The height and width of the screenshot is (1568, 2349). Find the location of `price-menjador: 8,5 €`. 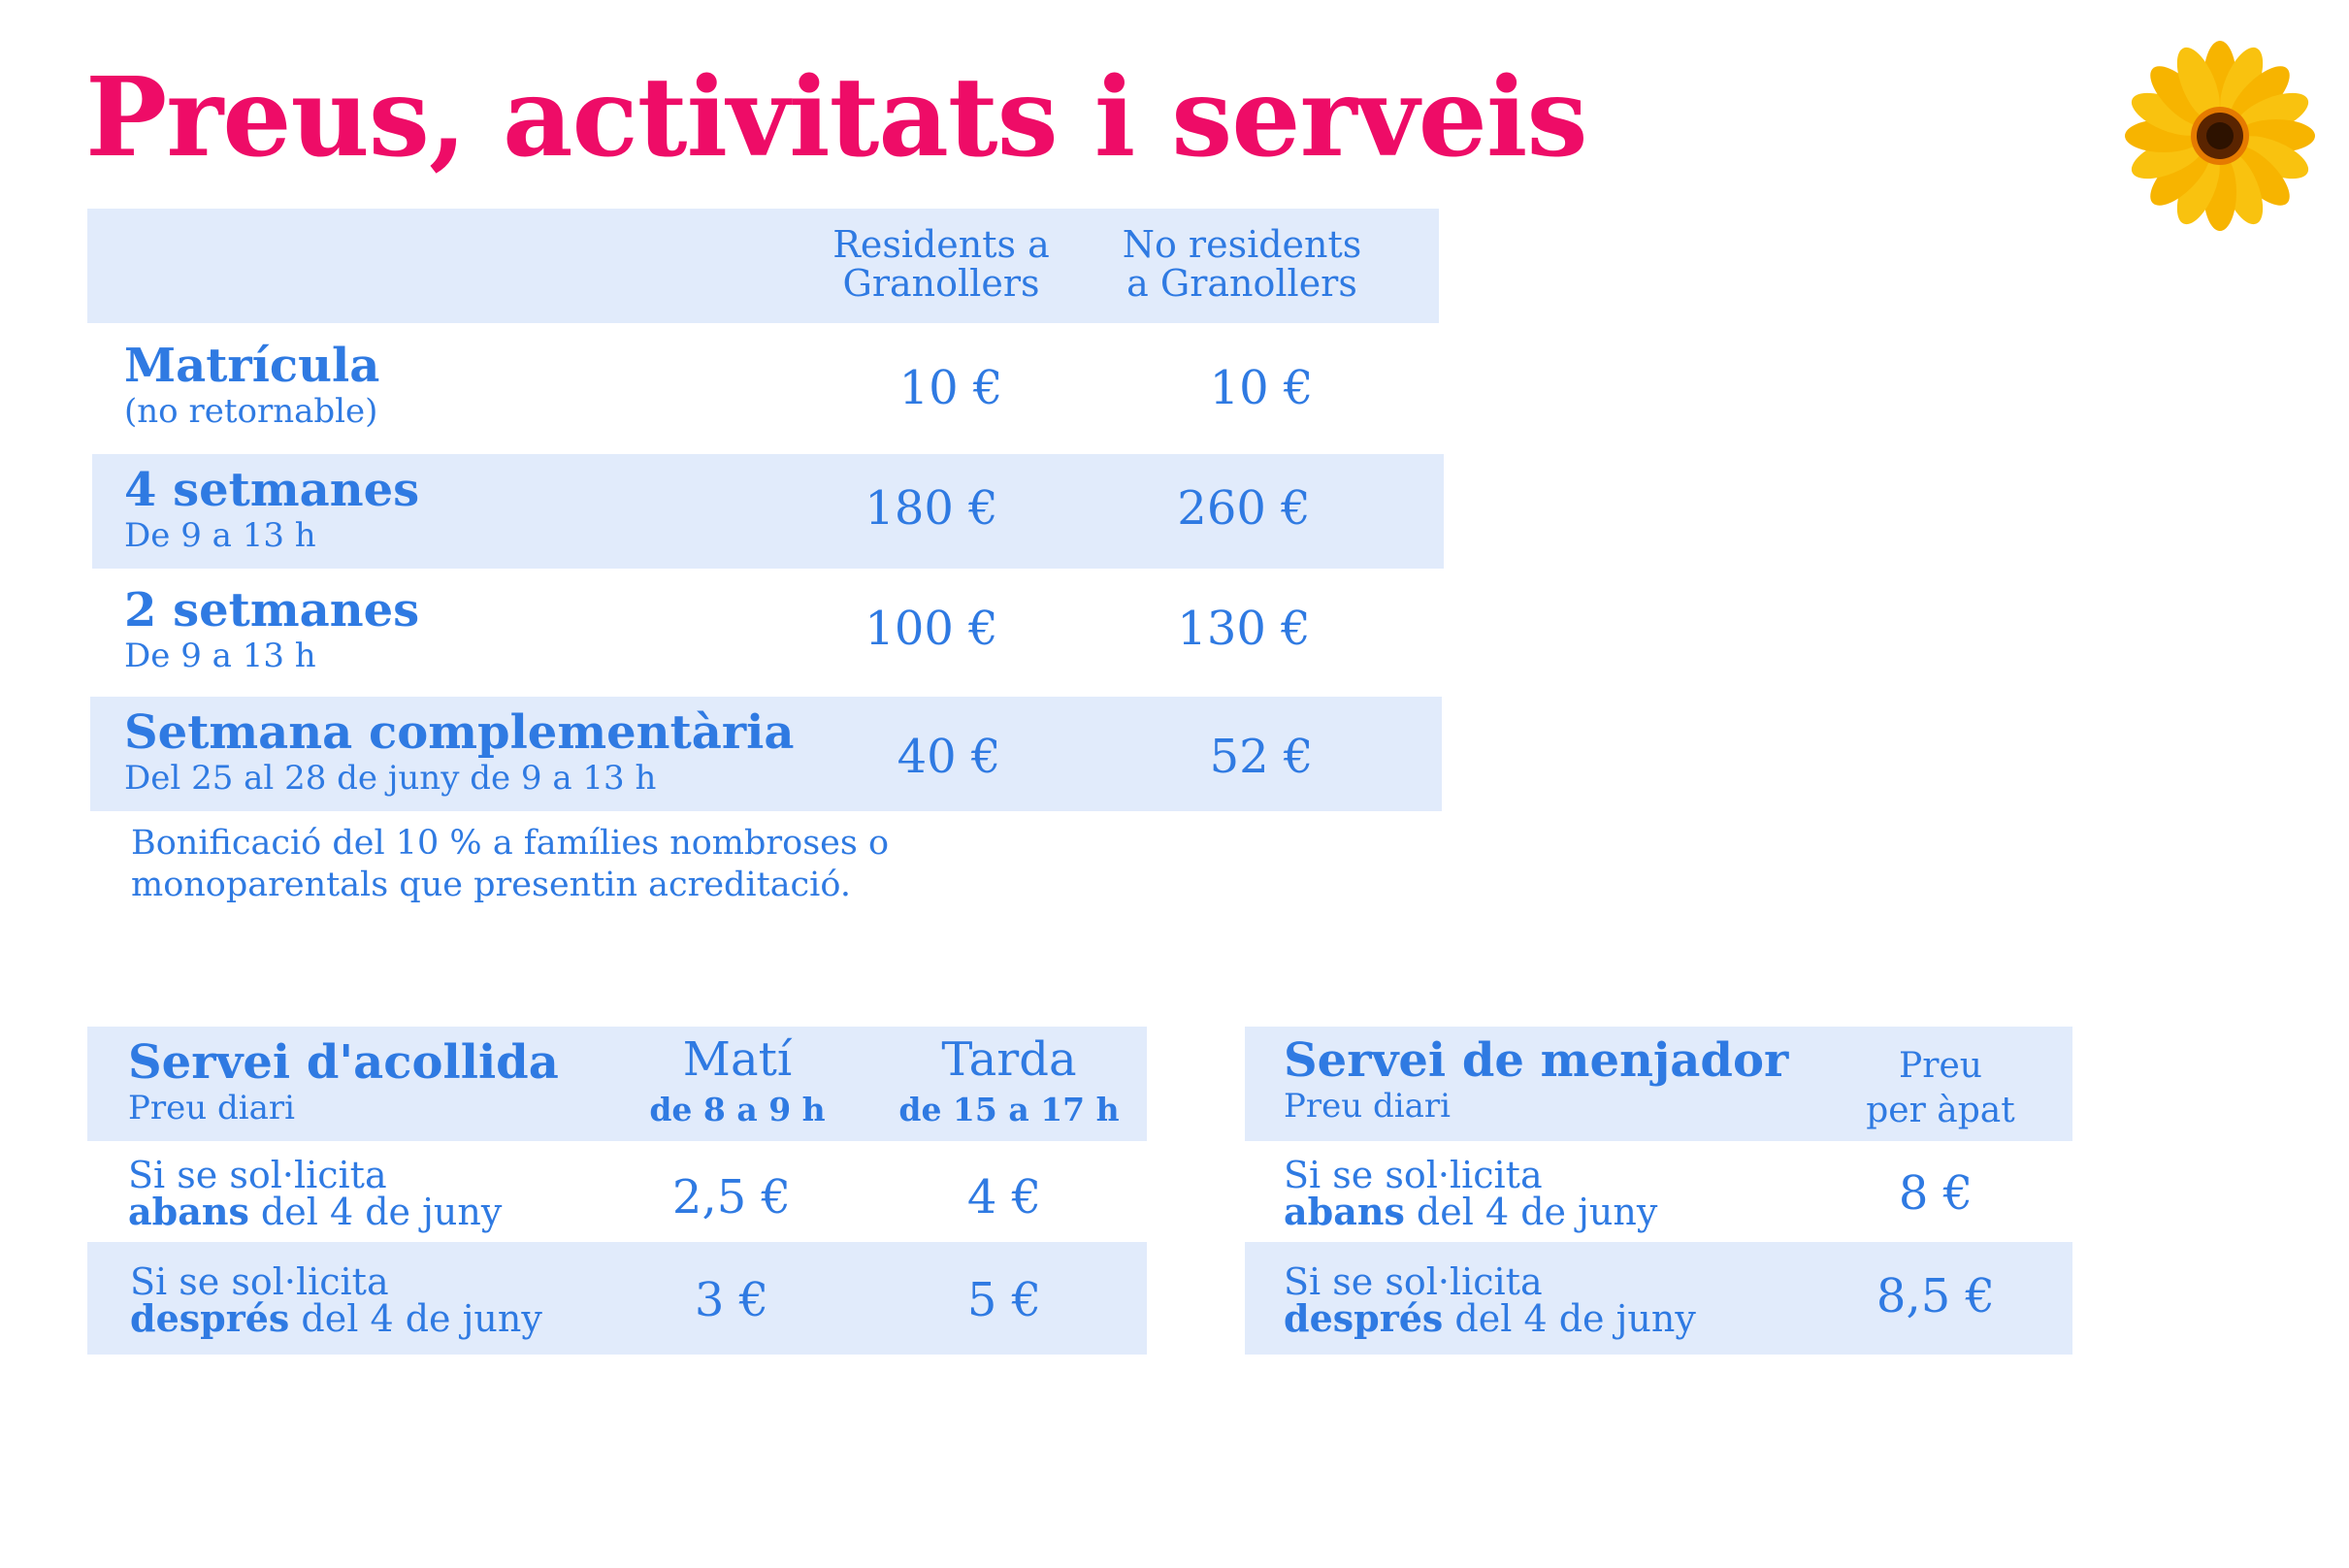

price-menjador: 8,5 € is located at coordinates (1936, 1296).